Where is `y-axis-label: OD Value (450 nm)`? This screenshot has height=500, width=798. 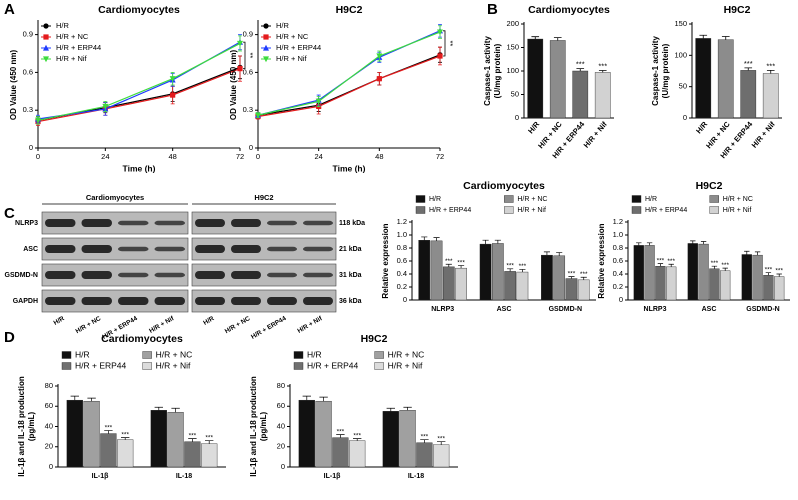 y-axis-label: OD Value (450 nm) is located at coordinates (13, 85).